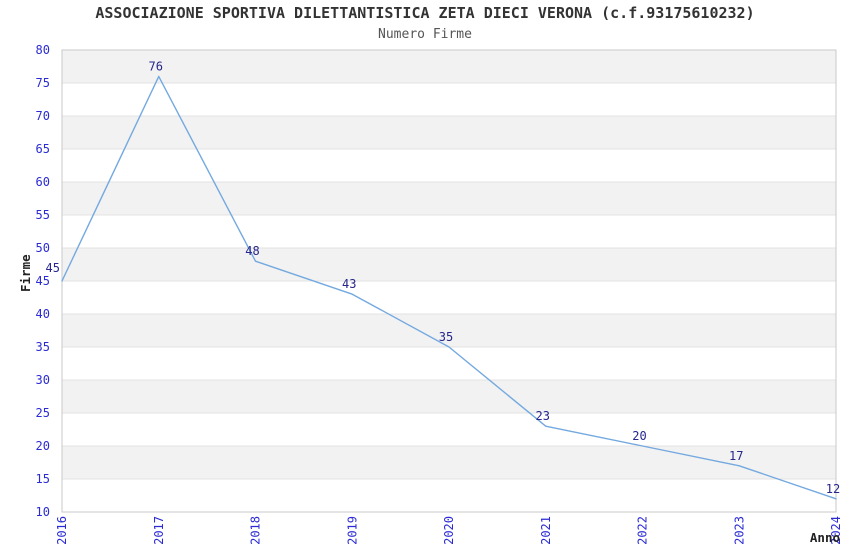  I want to click on x-tick-label: 2021, so click(546, 530).